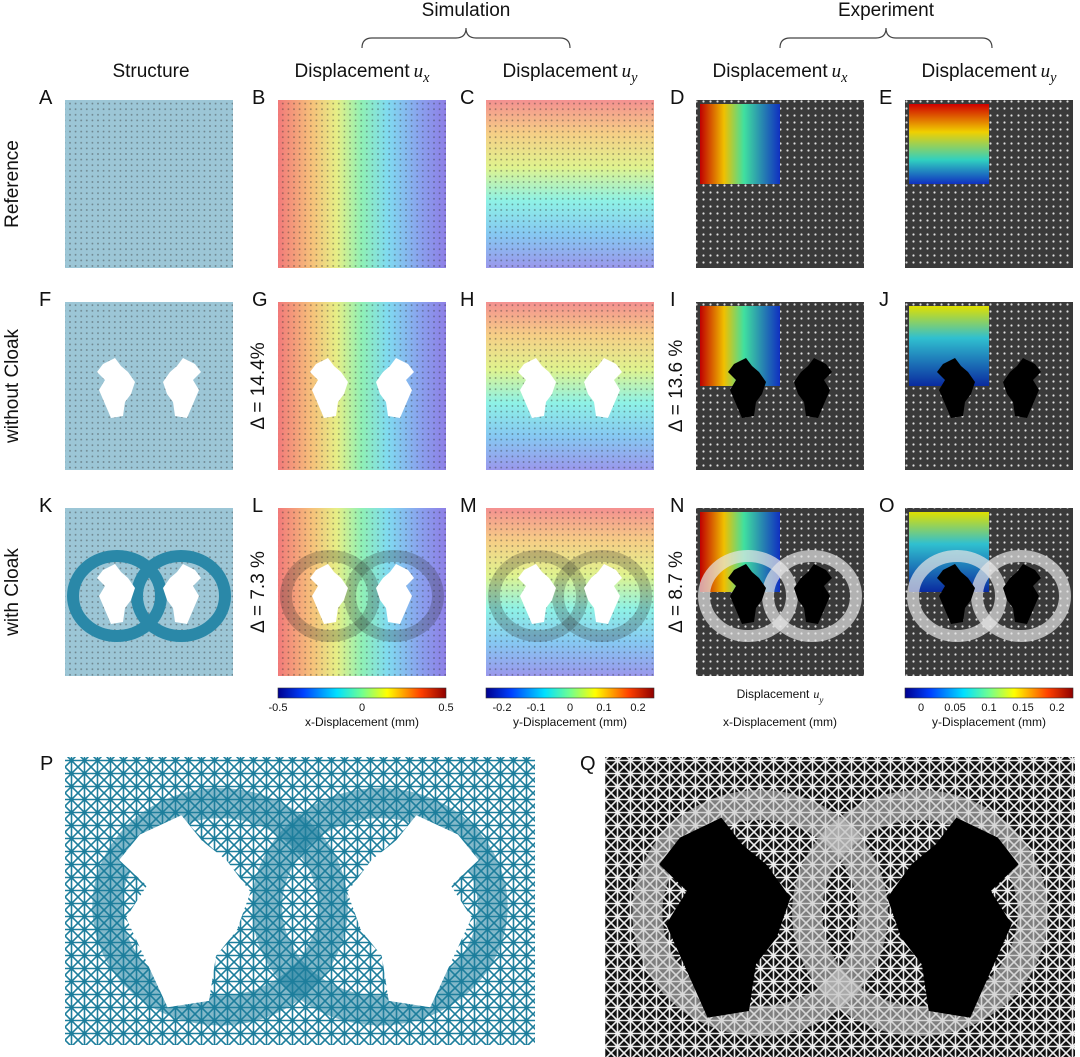 This screenshot has height=1057, width=1080. What do you see at coordinates (46, 506) in the screenshot?
I see `panel-letter: K` at bounding box center [46, 506].